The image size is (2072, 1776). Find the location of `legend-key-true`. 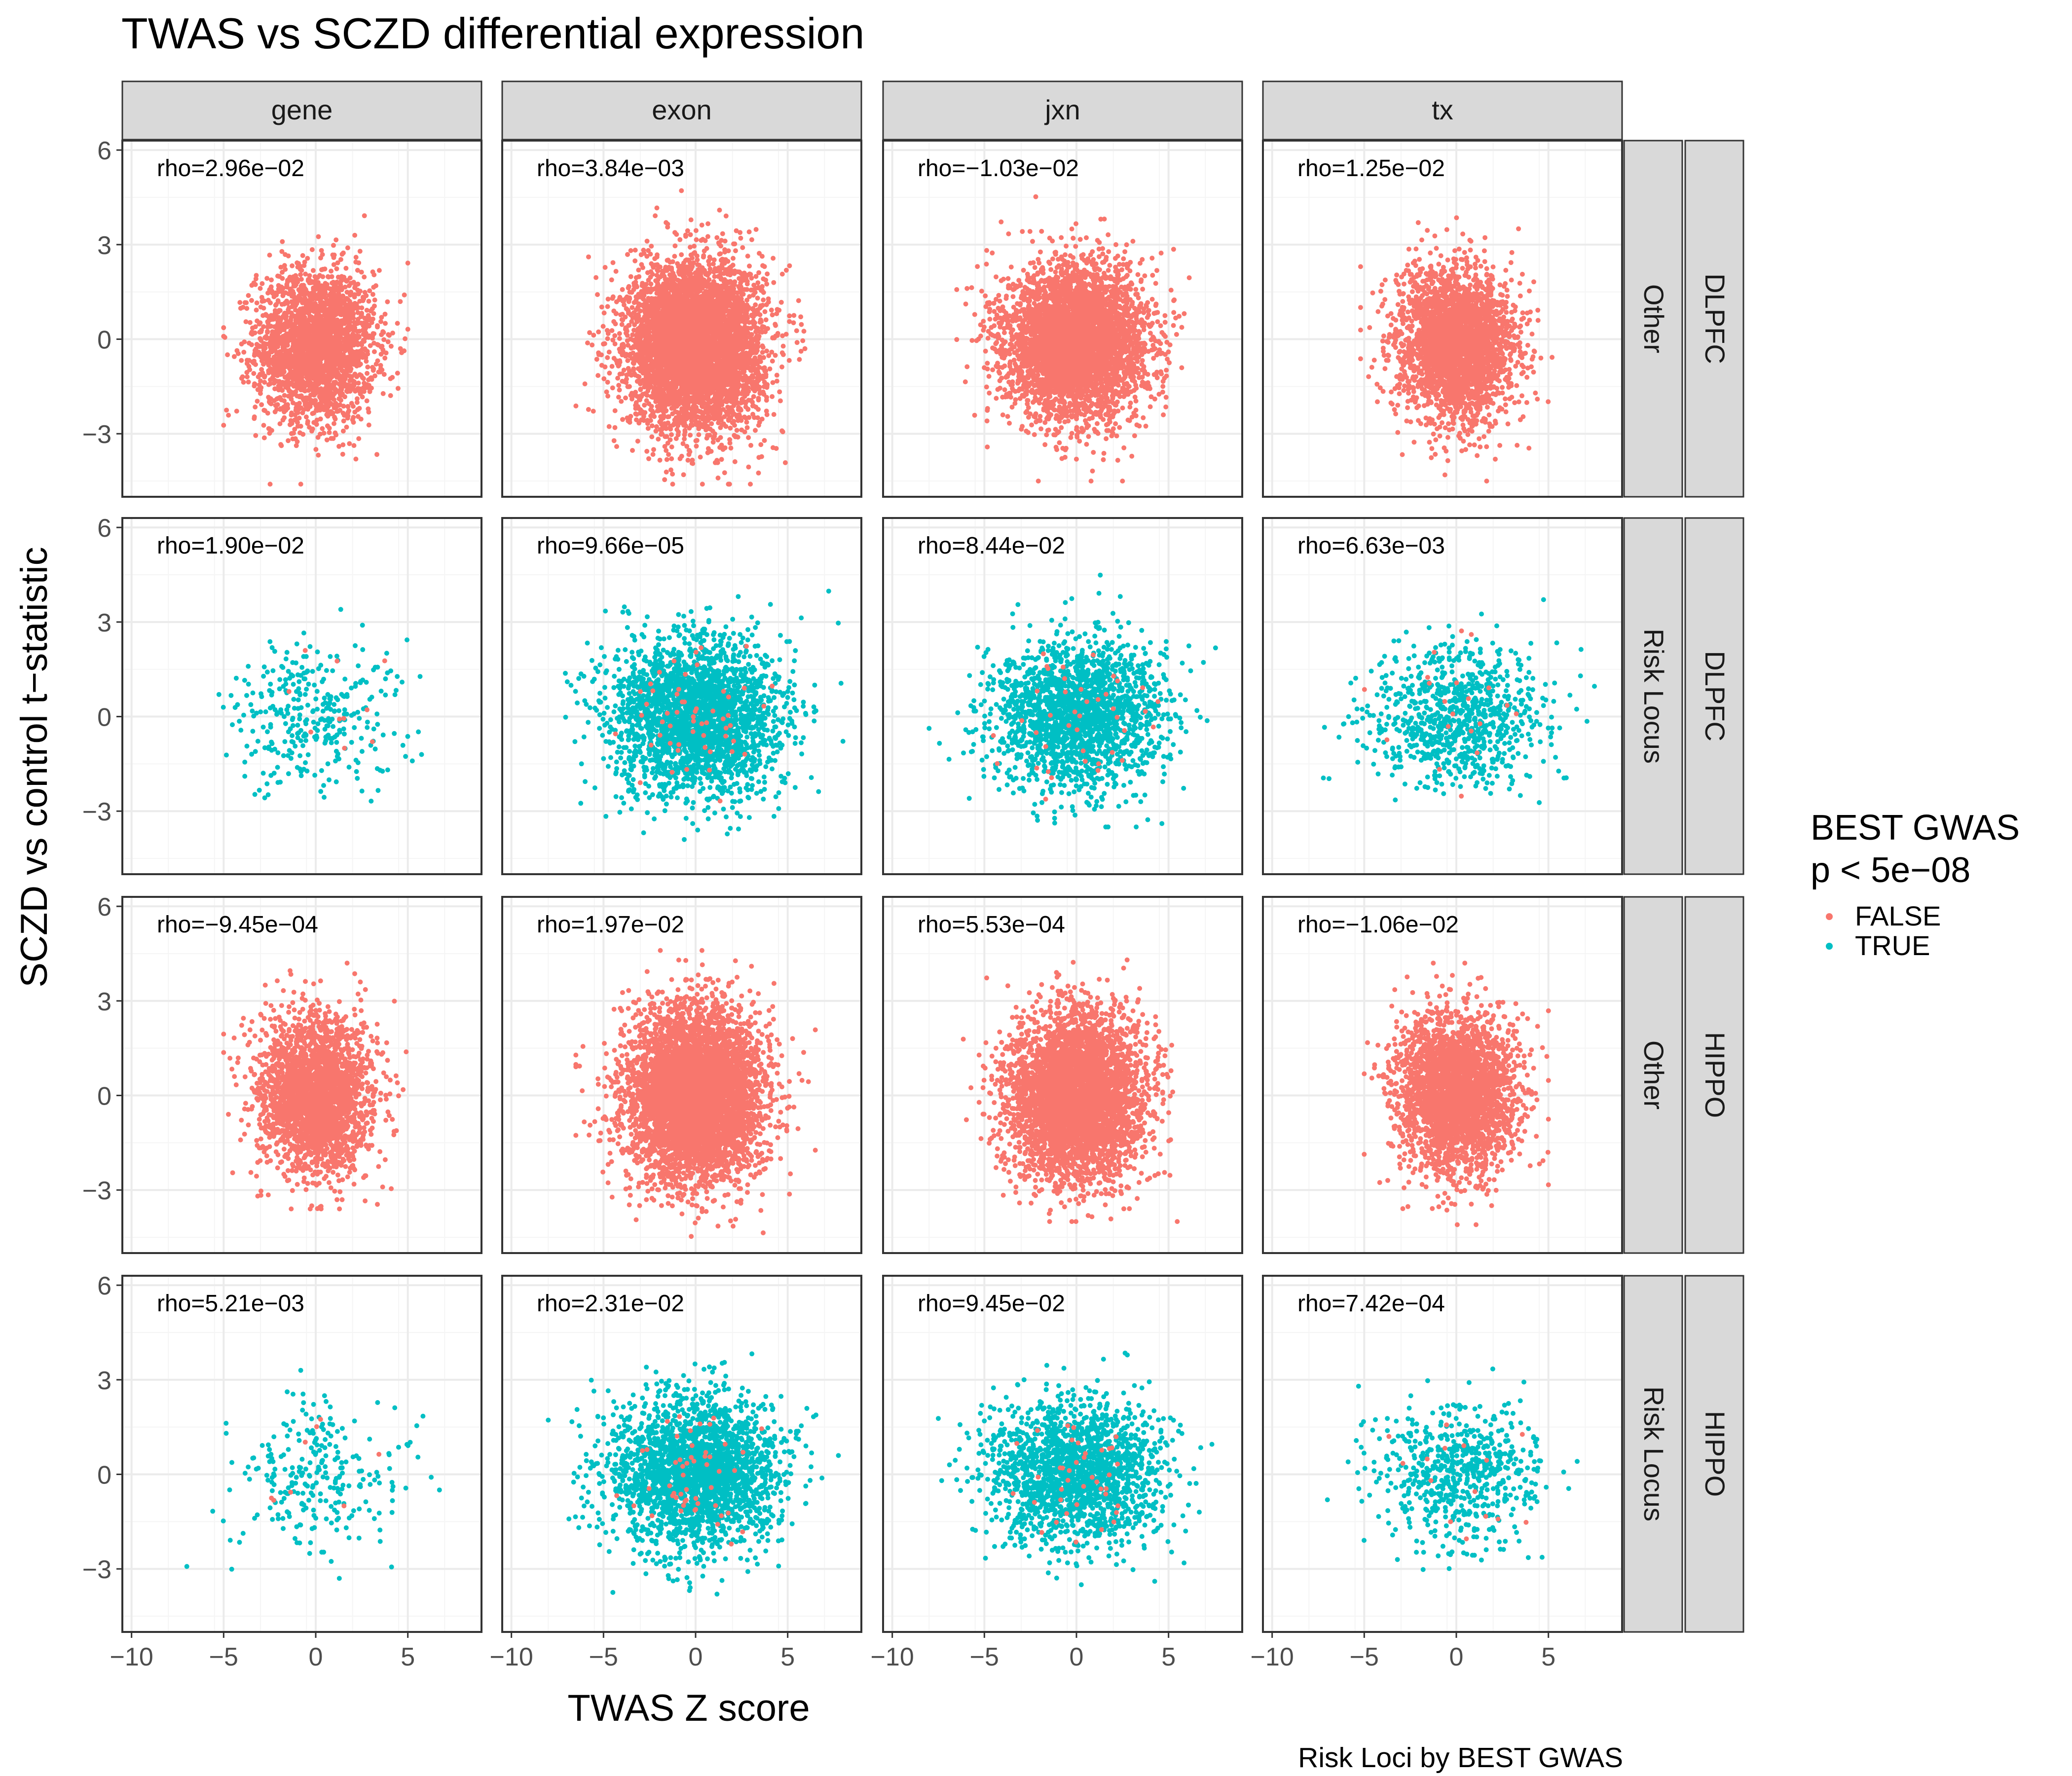

legend-key-true is located at coordinates (1830, 947).